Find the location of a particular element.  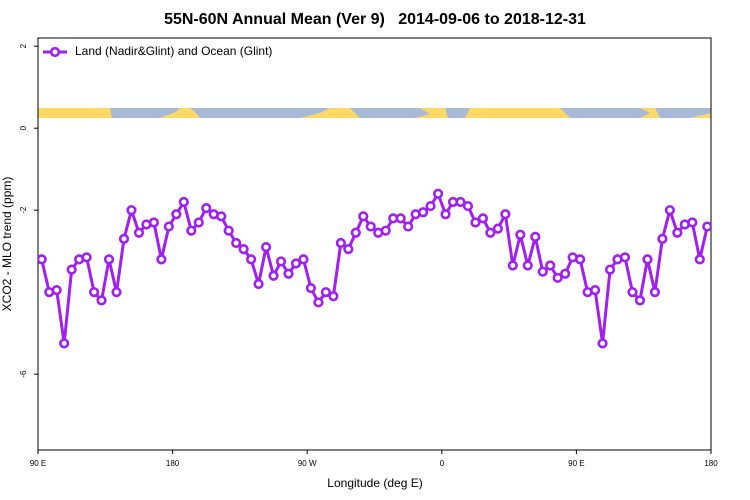

y-tick-label: -6 is located at coordinates (23, 374).